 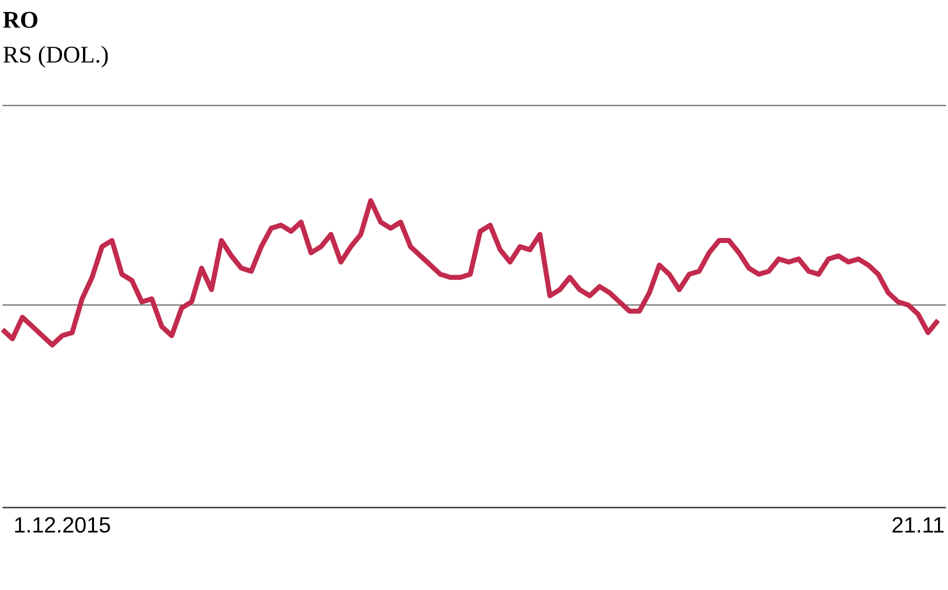 What do you see at coordinates (55, 57) in the screenshot?
I see `chart-subtitle: RS (DOL.)` at bounding box center [55, 57].